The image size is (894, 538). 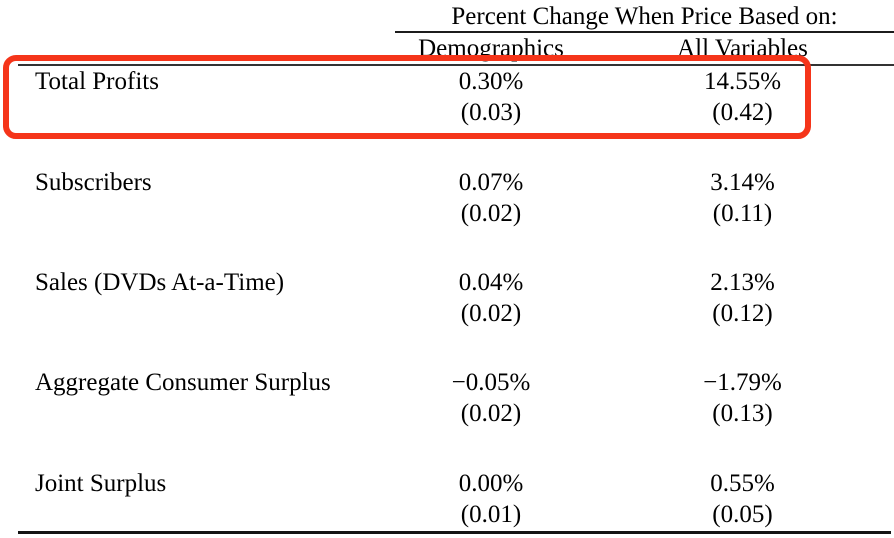 What do you see at coordinates (491, 483) in the screenshot?
I see `demographics-value: 0.00%` at bounding box center [491, 483].